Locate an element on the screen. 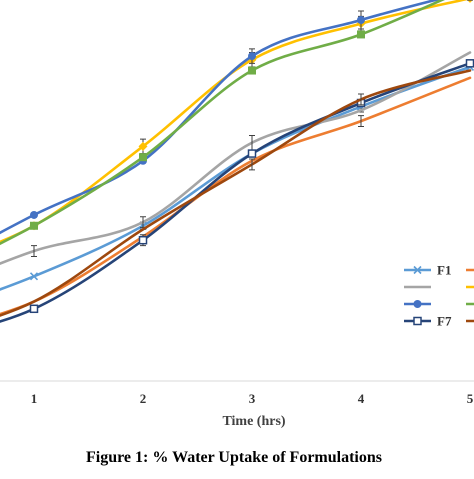  x-axis-title: Time (hrs) is located at coordinates (253, 421).